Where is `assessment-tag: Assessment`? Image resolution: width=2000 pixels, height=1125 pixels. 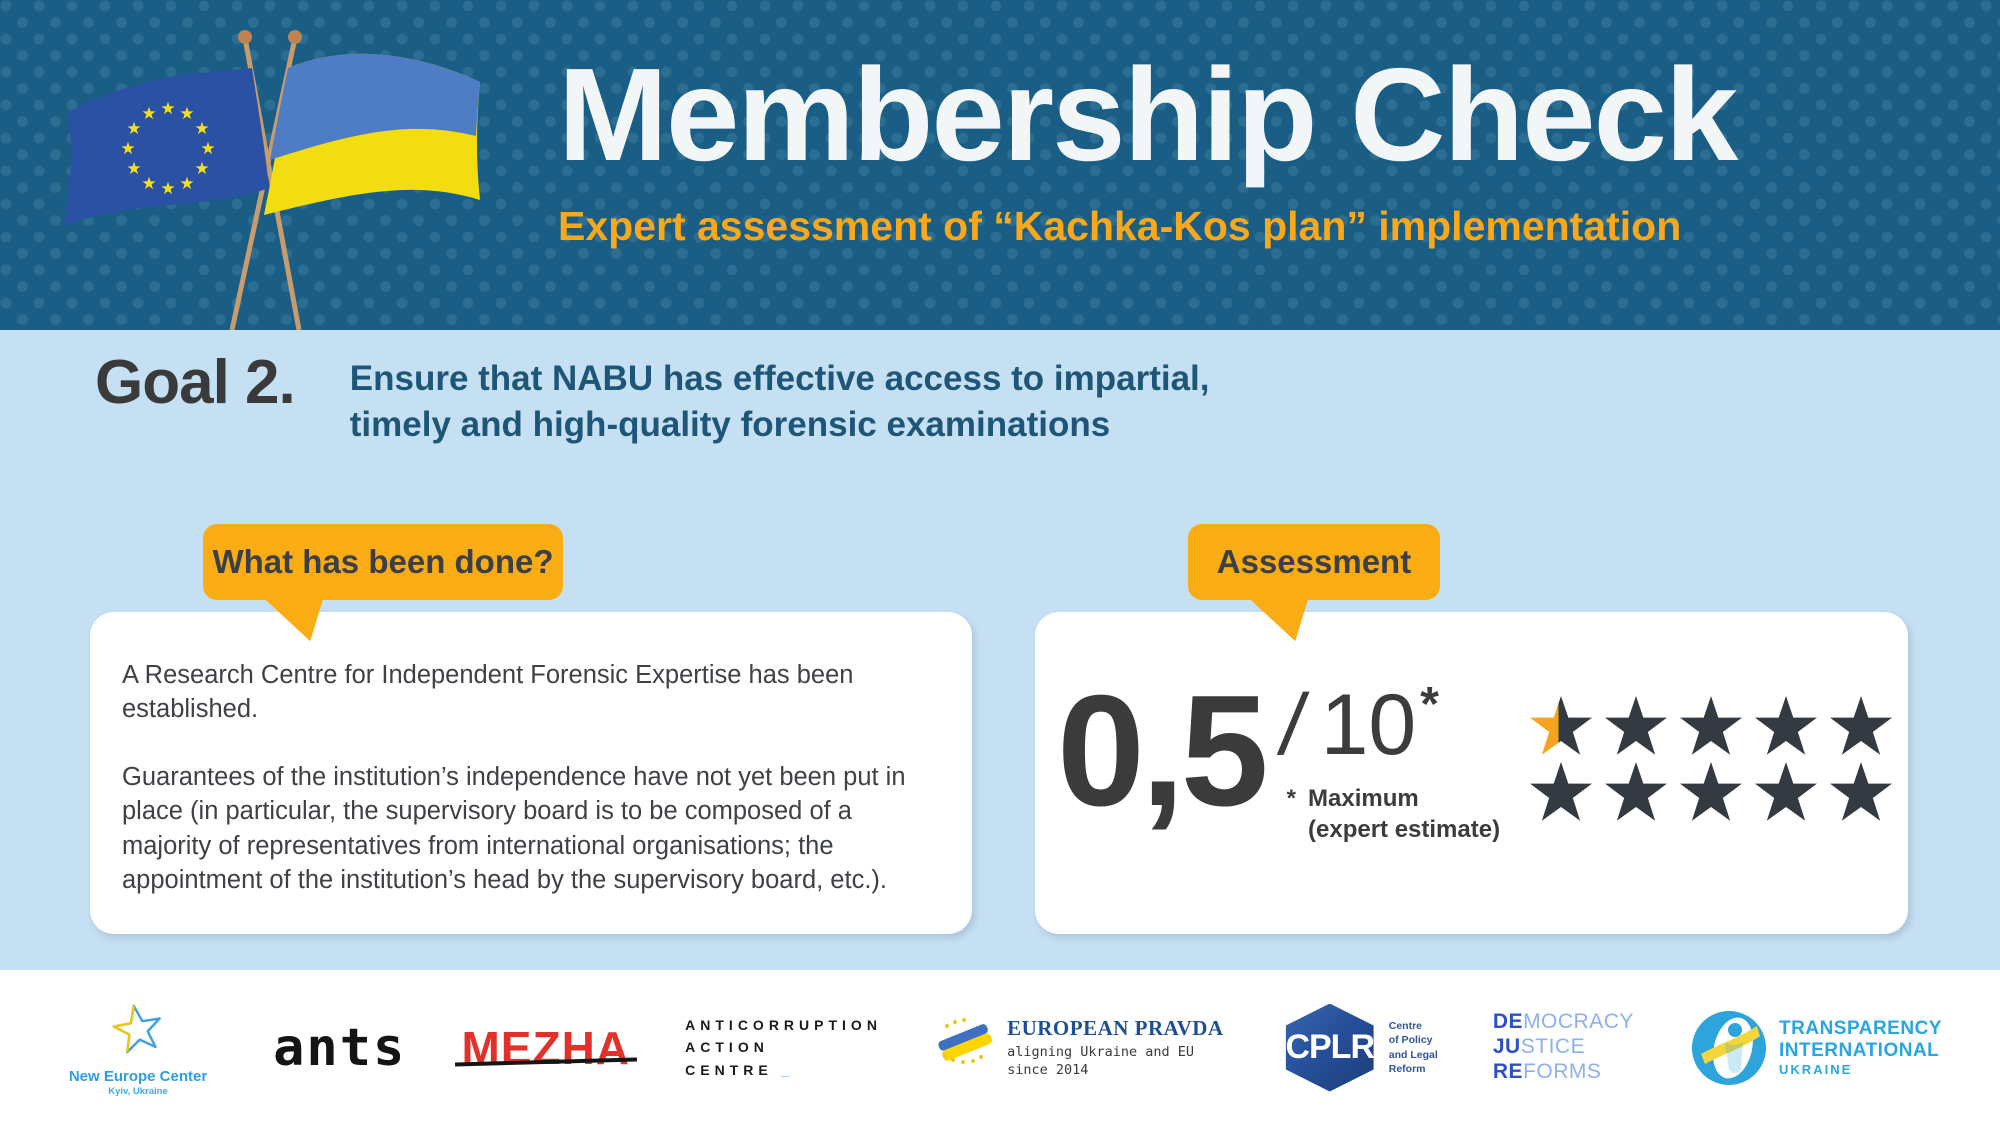 assessment-tag: Assessment is located at coordinates (1314, 562).